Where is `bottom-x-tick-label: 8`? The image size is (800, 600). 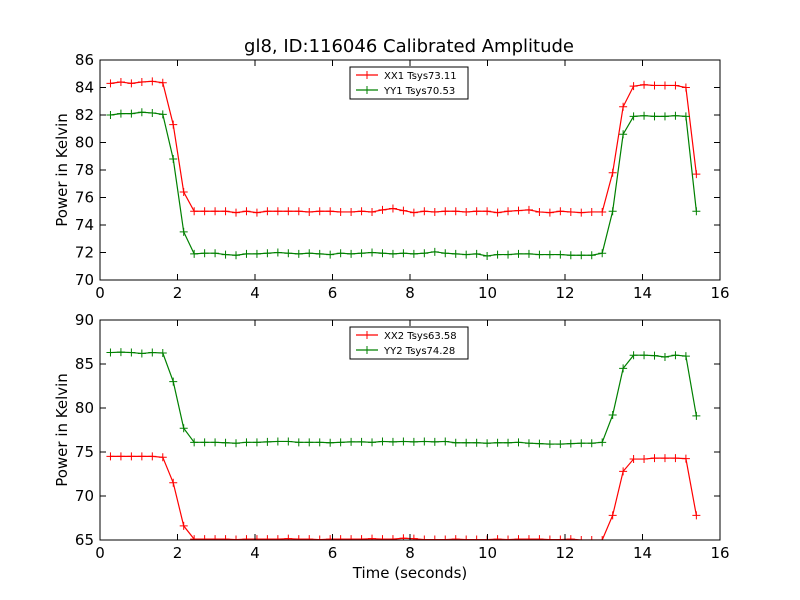 bottom-x-tick-label: 8 is located at coordinates (410, 553).